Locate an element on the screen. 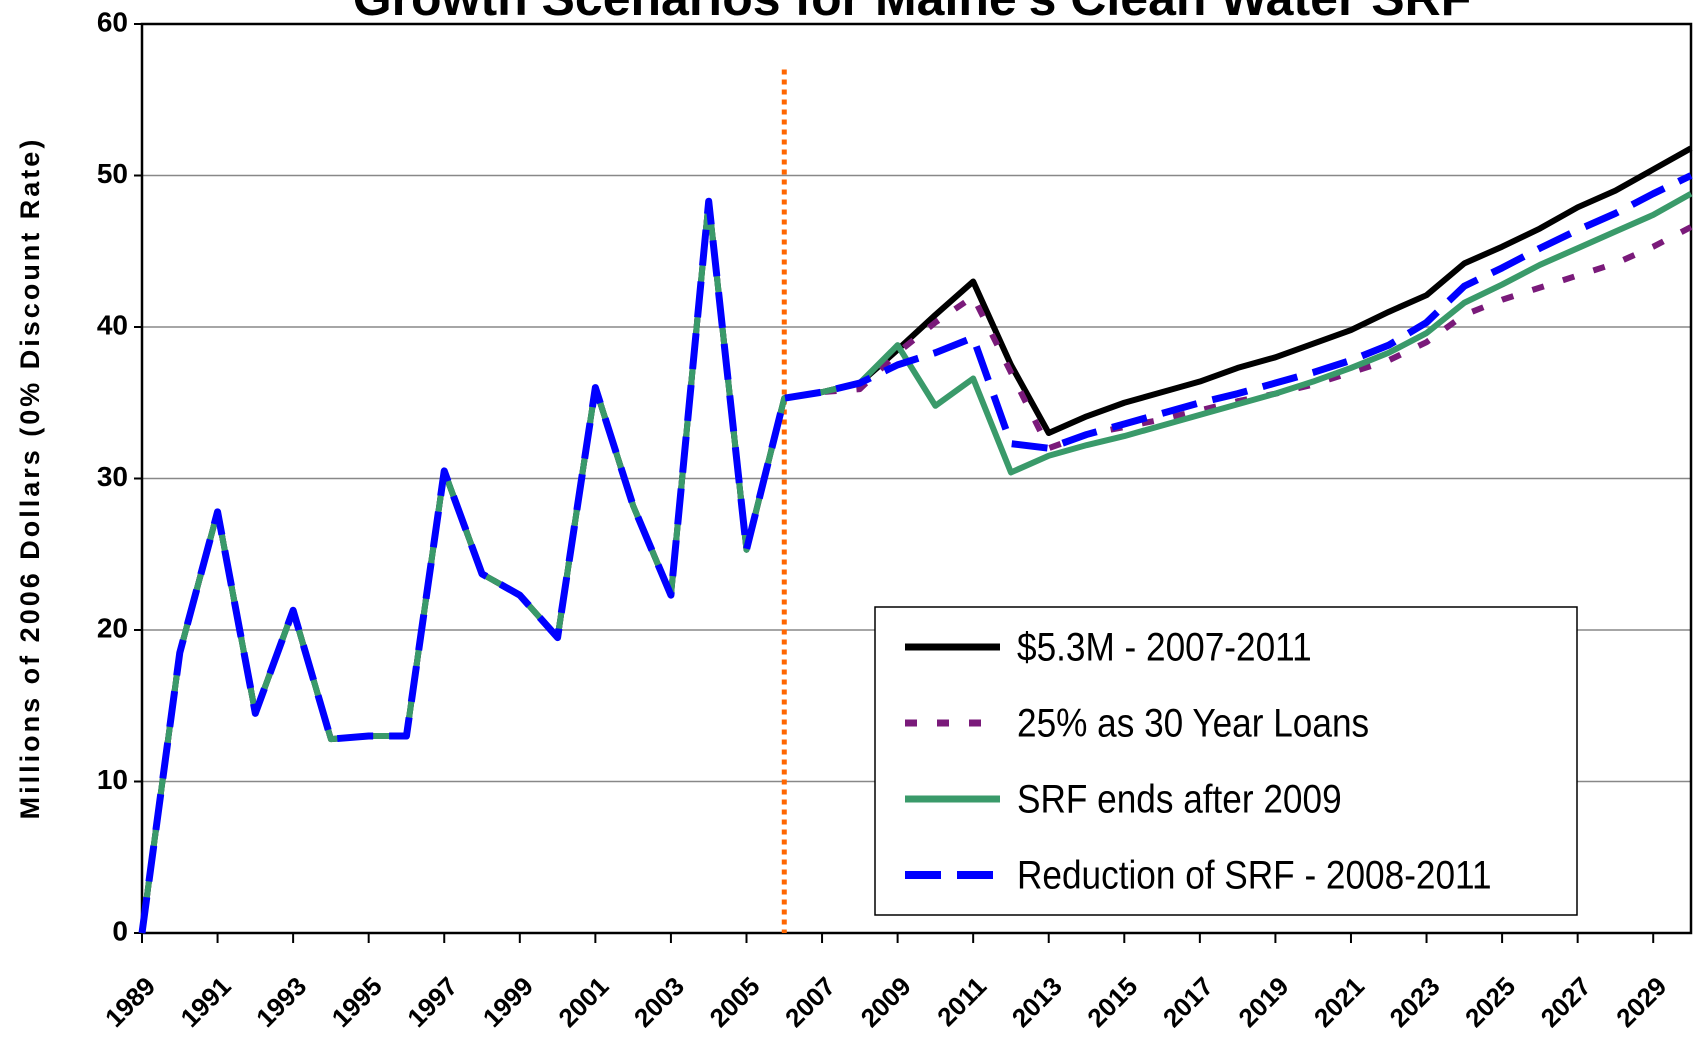 This screenshot has width=1700, height=1057. legend-label: 25% as 30 Year Loans is located at coordinates (1193, 722).